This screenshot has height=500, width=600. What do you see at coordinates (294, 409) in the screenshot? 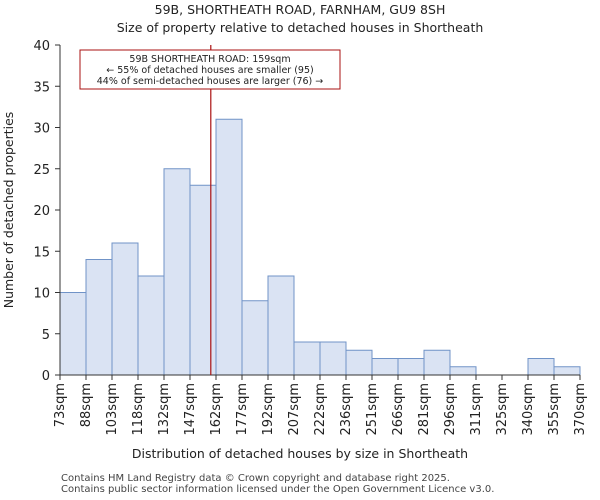
I see `x-tick-label: 207sqm` at bounding box center [294, 409].